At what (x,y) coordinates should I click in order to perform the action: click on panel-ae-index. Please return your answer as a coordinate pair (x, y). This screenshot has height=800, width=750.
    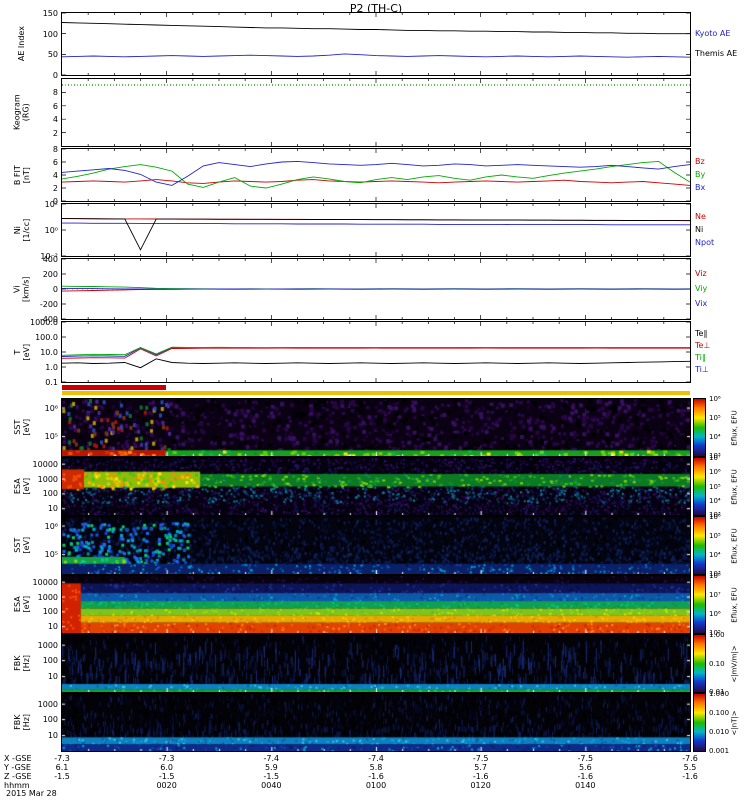
    Looking at the image, I should click on (376, 44).